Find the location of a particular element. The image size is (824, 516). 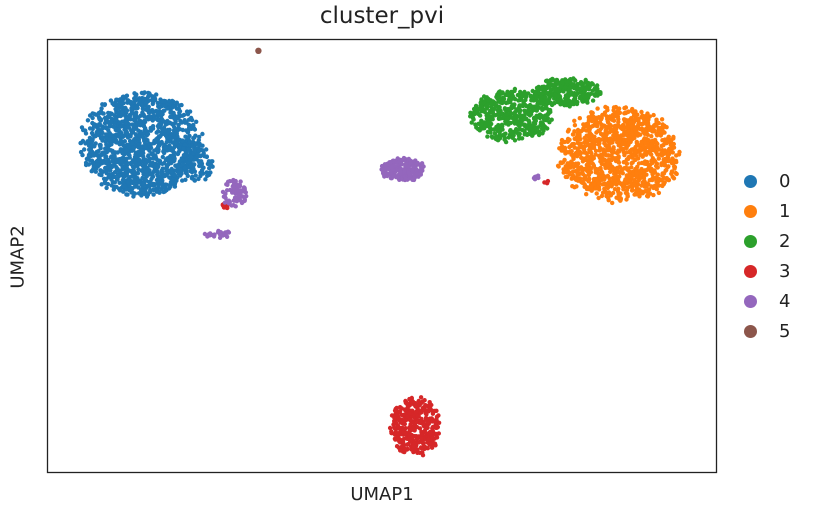

x-axis-label: UMAP1 is located at coordinates (382, 494).